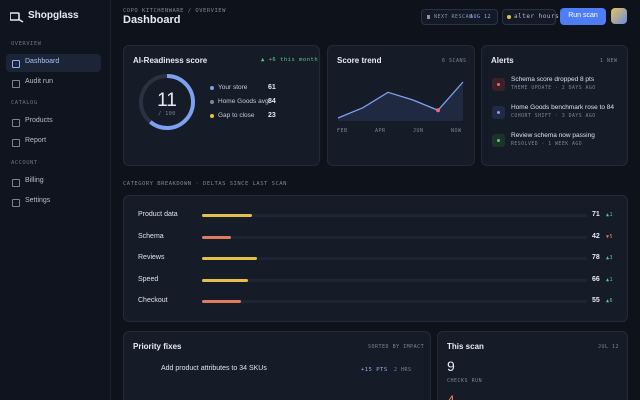  I want to click on x-axis-label: APR, so click(380, 131).